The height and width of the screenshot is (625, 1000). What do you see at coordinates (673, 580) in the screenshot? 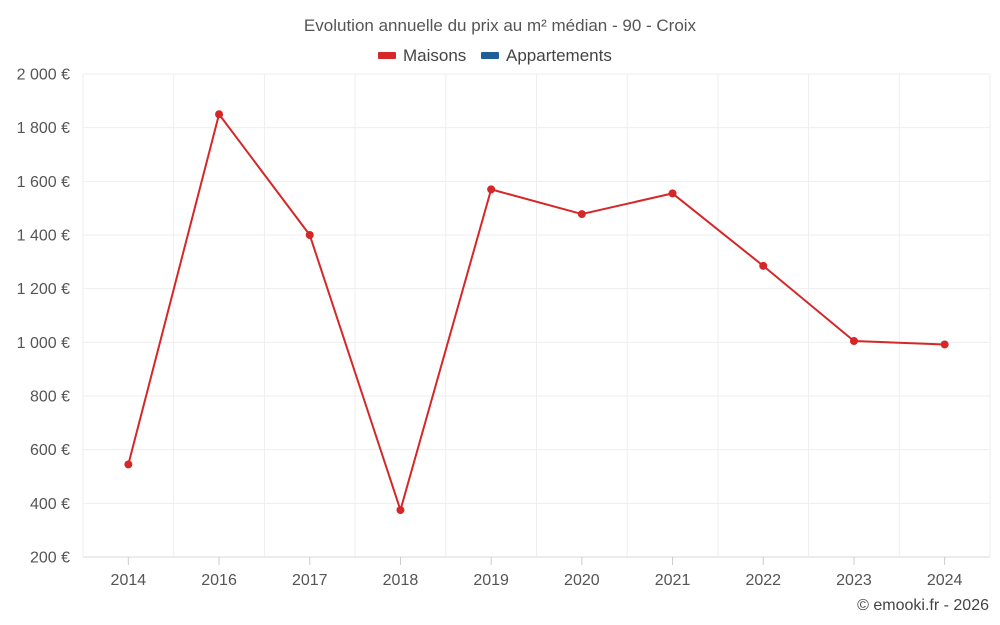
I see `x-tick-label: 2021` at bounding box center [673, 580].